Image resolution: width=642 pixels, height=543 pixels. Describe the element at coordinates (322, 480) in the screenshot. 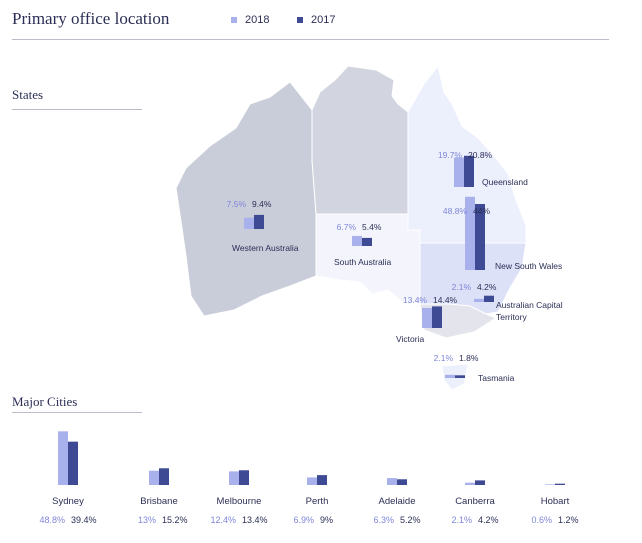

I see `city-bar-2017-perth` at that location.